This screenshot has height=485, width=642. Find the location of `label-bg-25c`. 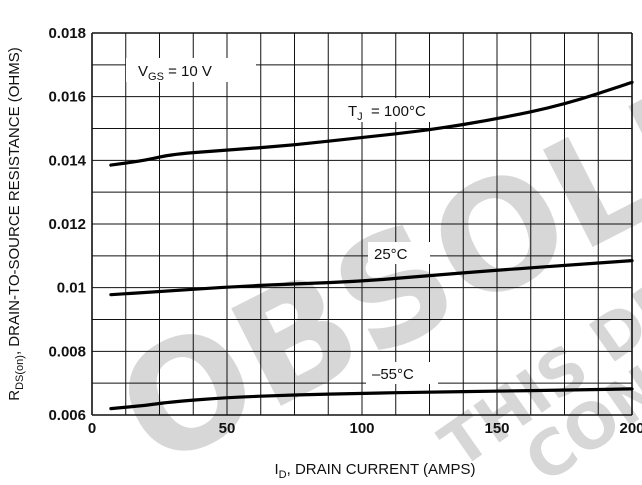

label-bg-25c is located at coordinates (399, 253).